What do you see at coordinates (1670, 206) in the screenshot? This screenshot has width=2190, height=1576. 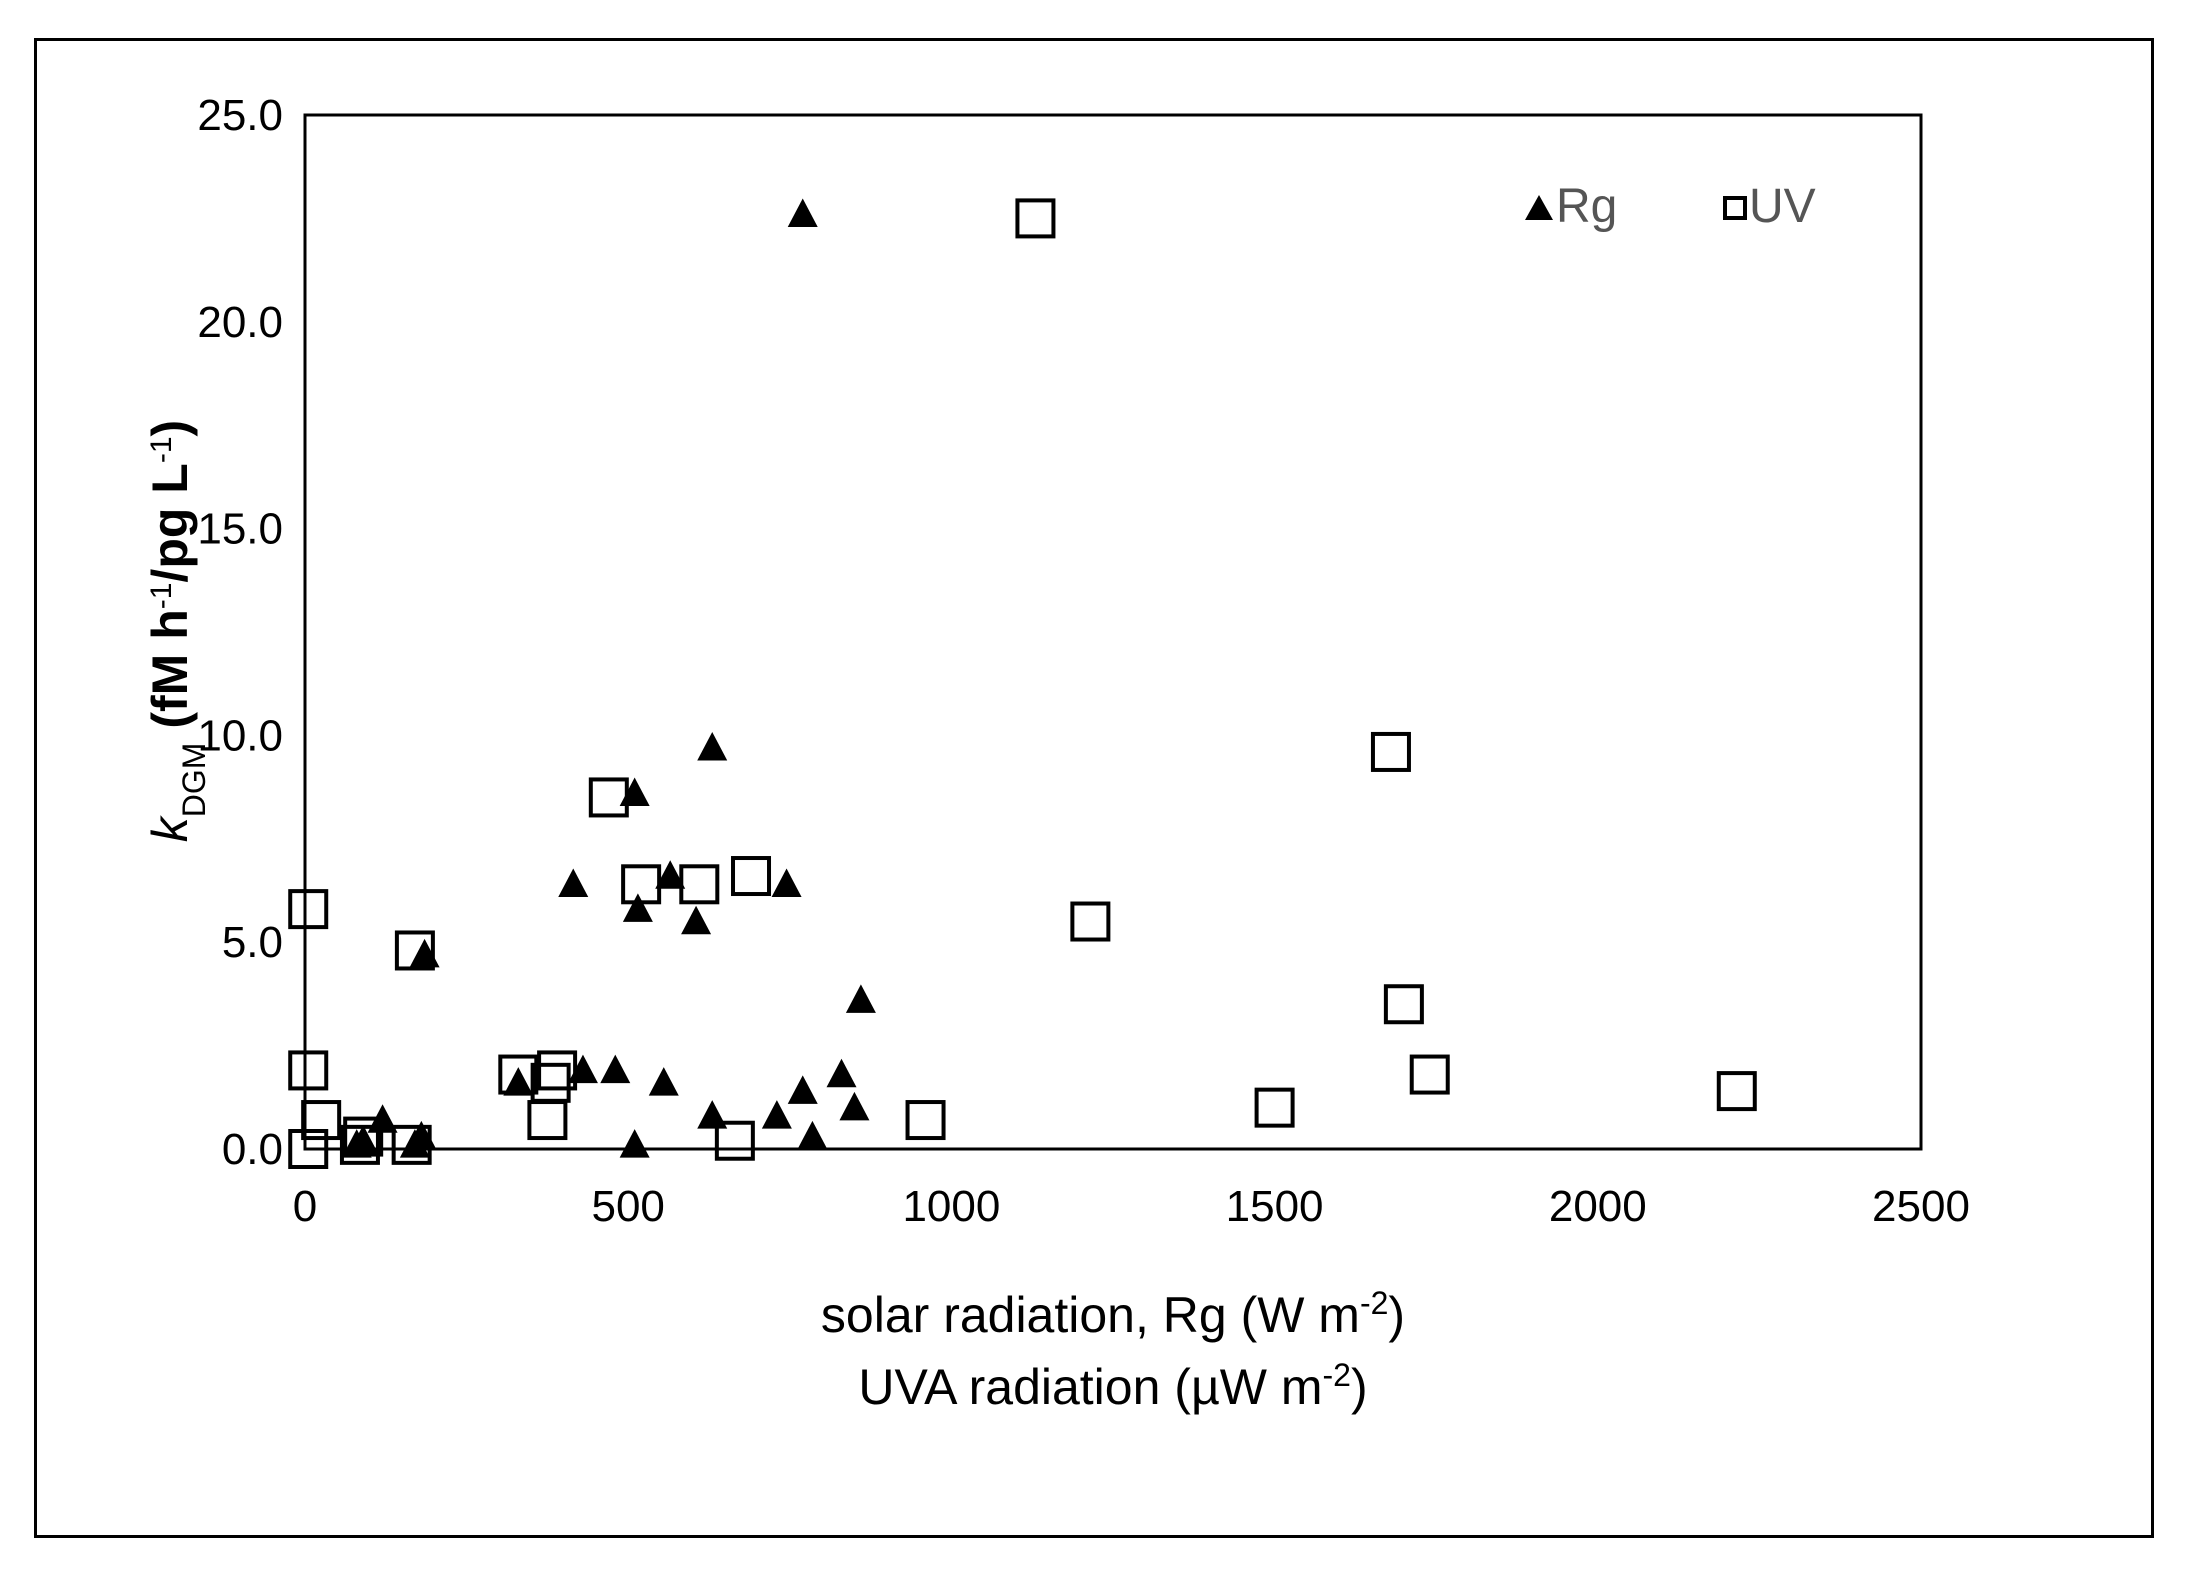 I see `legend: Rg UV` at bounding box center [1670, 206].